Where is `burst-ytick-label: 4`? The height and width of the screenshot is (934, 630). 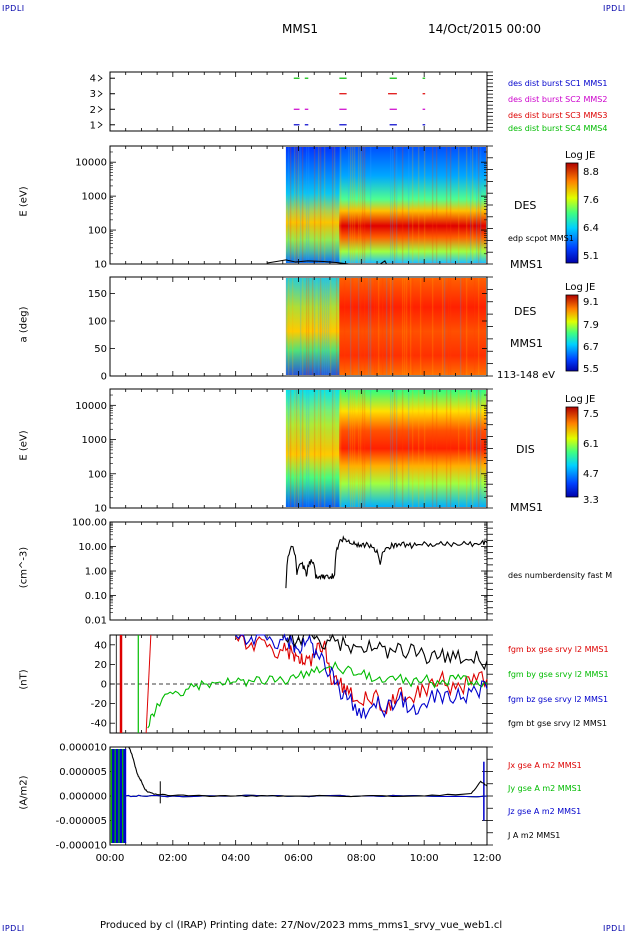
burst-ytick-label: 4 is located at coordinates (93, 79).